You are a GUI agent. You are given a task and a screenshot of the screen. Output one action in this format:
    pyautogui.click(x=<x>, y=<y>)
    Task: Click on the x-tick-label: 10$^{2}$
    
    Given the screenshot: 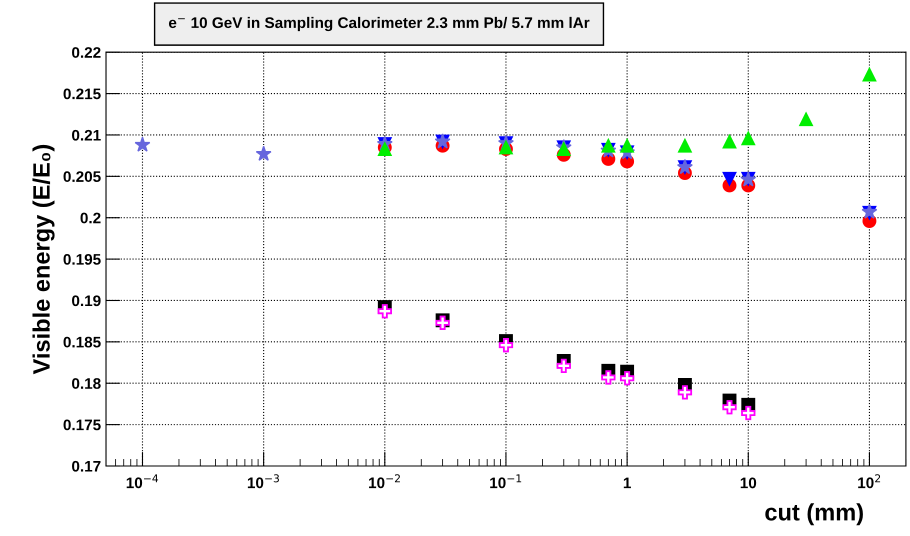 What is the action you would take?
    pyautogui.click(x=869, y=481)
    